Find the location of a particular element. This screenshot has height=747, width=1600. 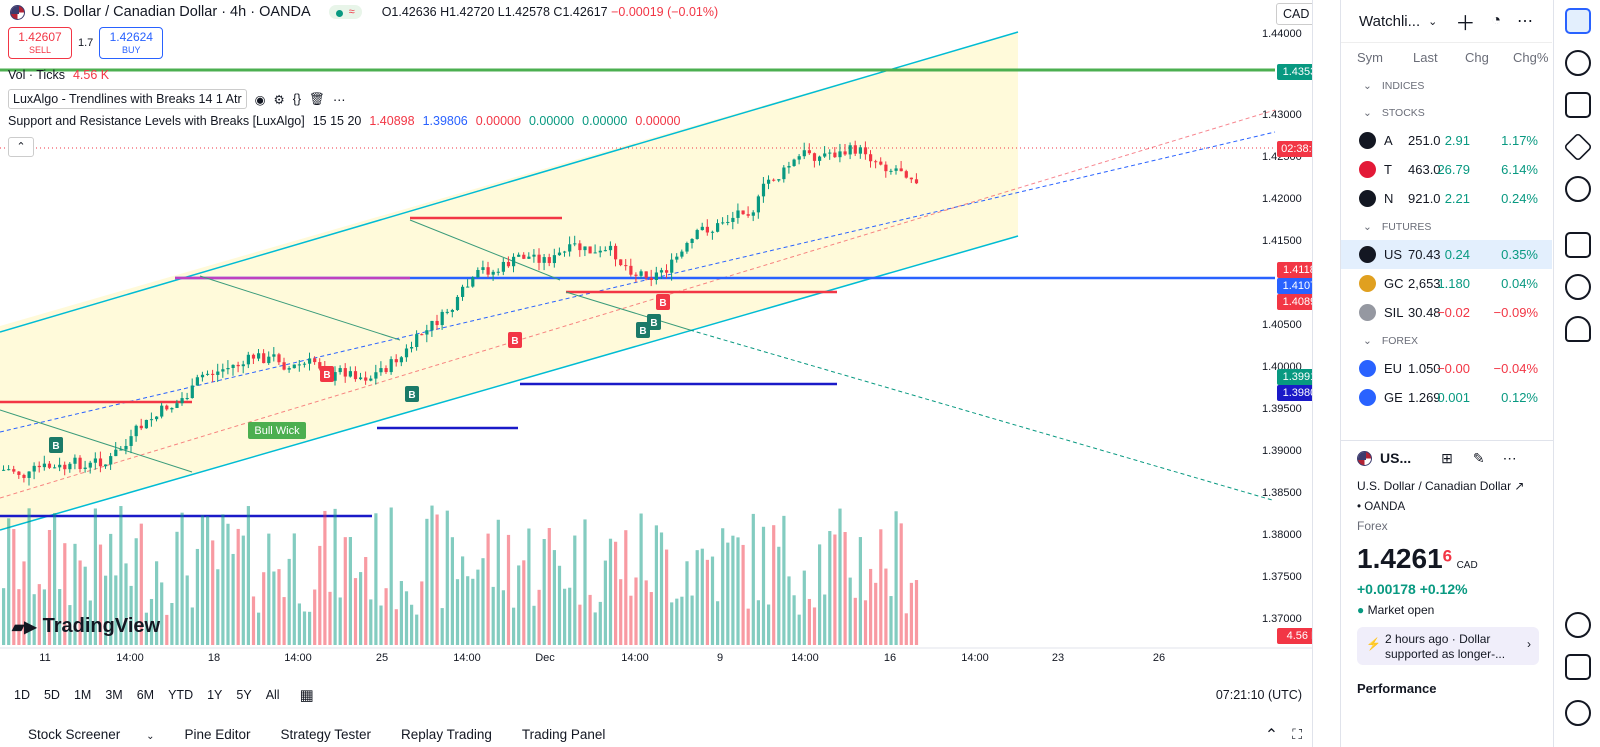

collapse-indicators-button: ⌃ is located at coordinates (21, 147).